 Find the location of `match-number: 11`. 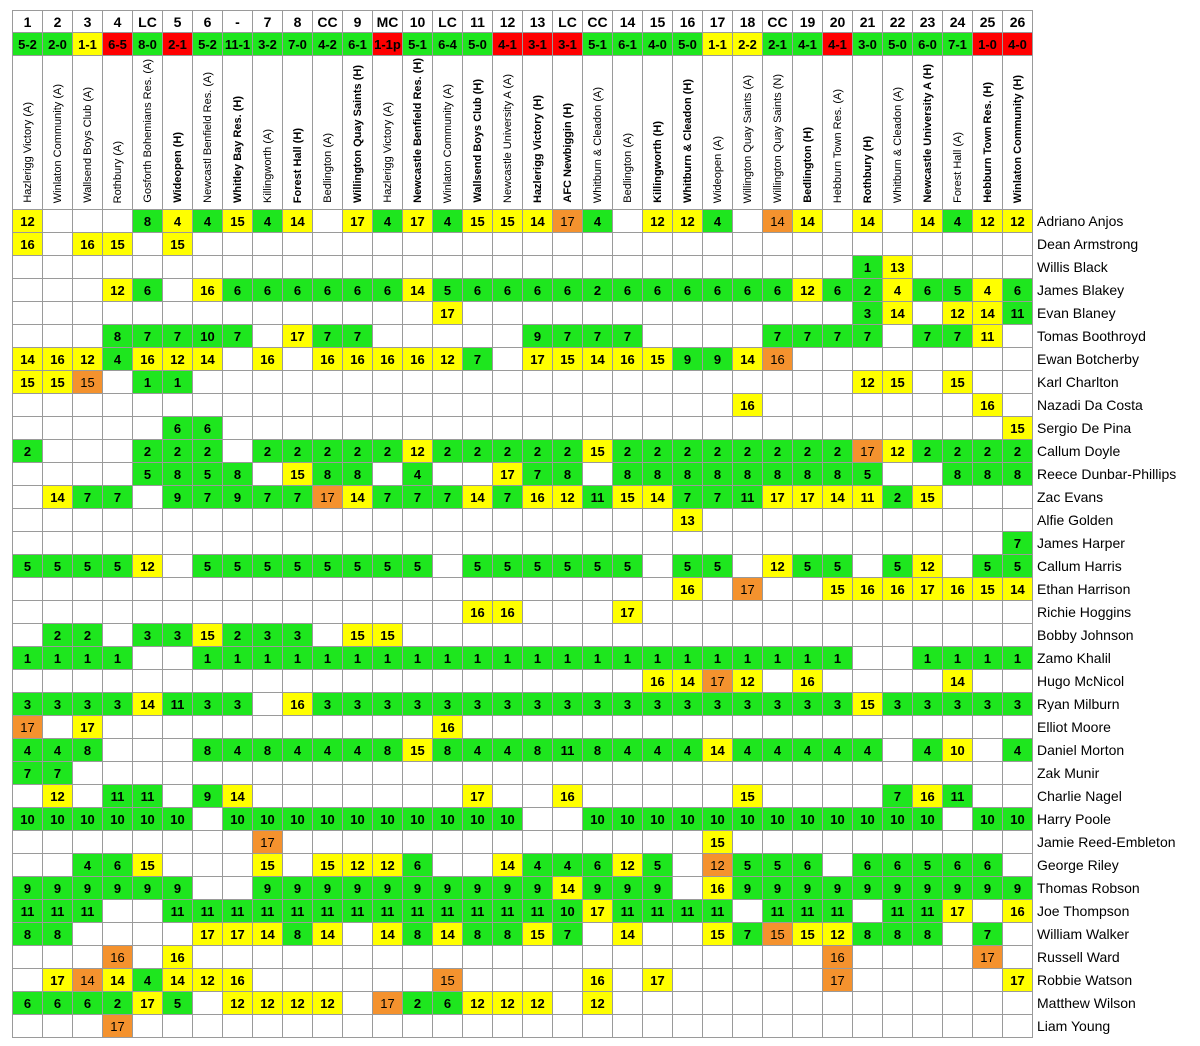

match-number: 11 is located at coordinates (477, 21).